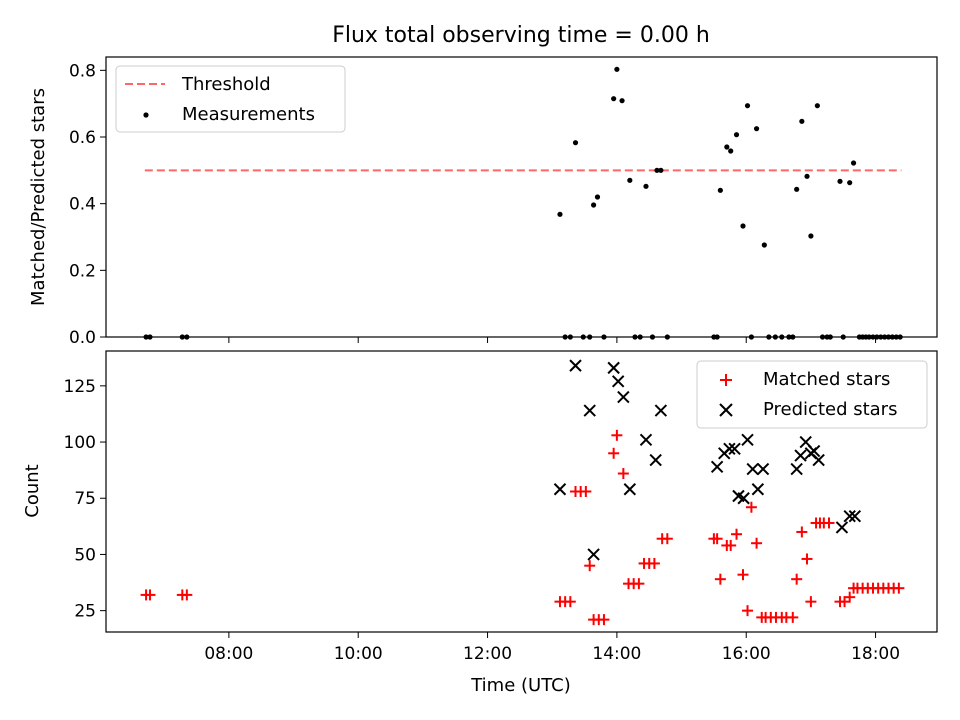 Image resolution: width=960 pixels, height=720 pixels. What do you see at coordinates (85, 499) in the screenshot?
I see `count-y-tick-label: 75` at bounding box center [85, 499].